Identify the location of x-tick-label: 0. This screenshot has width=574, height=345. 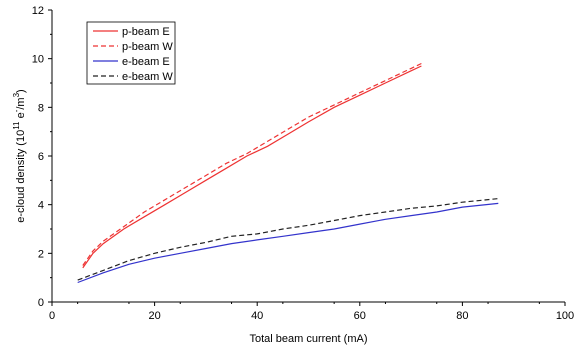
(52, 316).